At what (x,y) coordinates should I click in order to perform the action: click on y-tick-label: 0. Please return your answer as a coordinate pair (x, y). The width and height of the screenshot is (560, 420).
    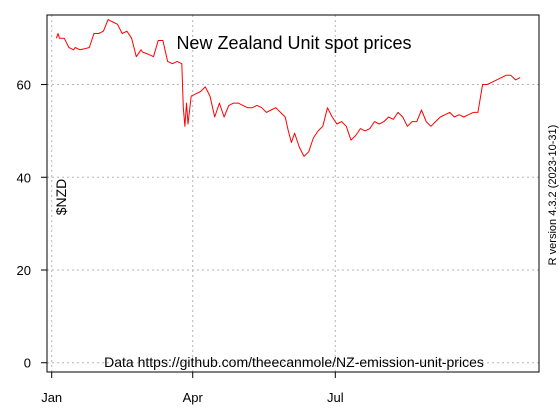
    Looking at the image, I should click on (27, 363).